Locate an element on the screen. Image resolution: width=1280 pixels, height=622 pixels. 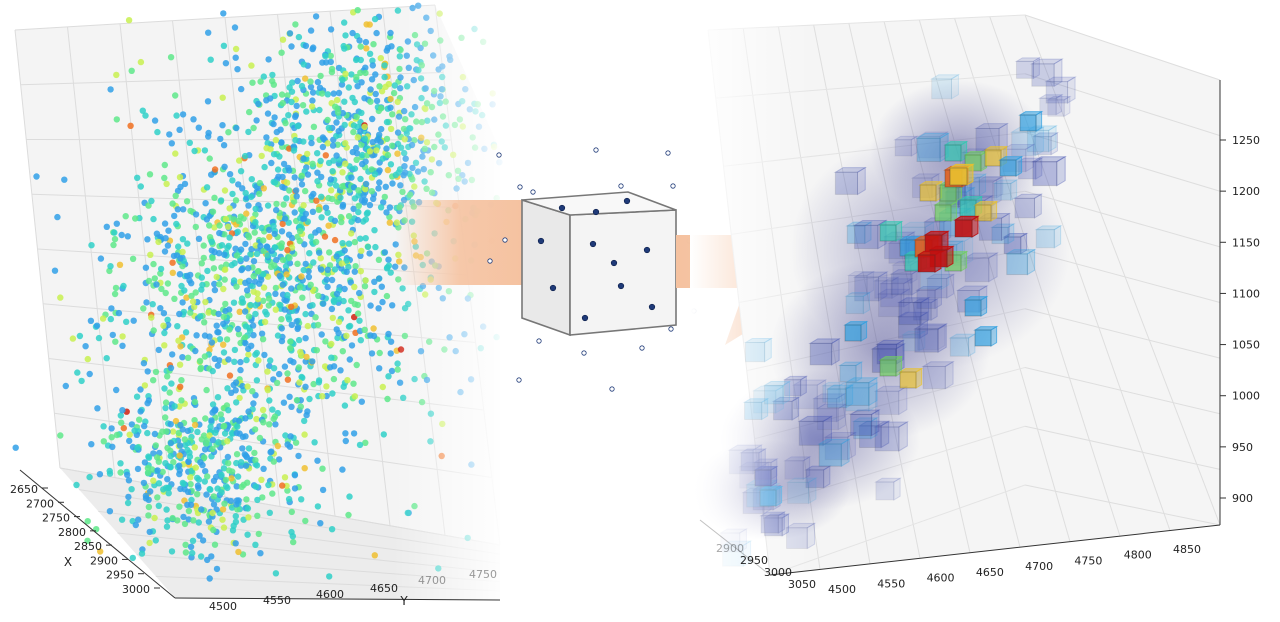
z-tick-label: 1250 is located at coordinates (1246, 140).